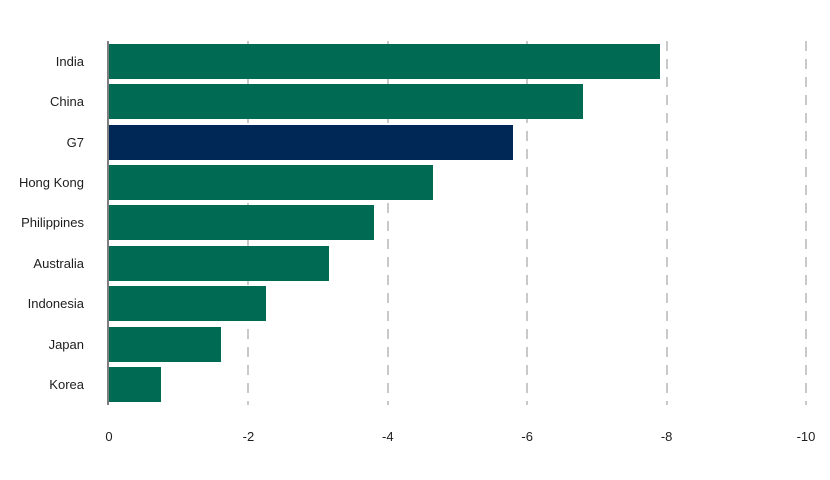 The width and height of the screenshot is (830, 480). I want to click on category-label: Australia, so click(58, 263).